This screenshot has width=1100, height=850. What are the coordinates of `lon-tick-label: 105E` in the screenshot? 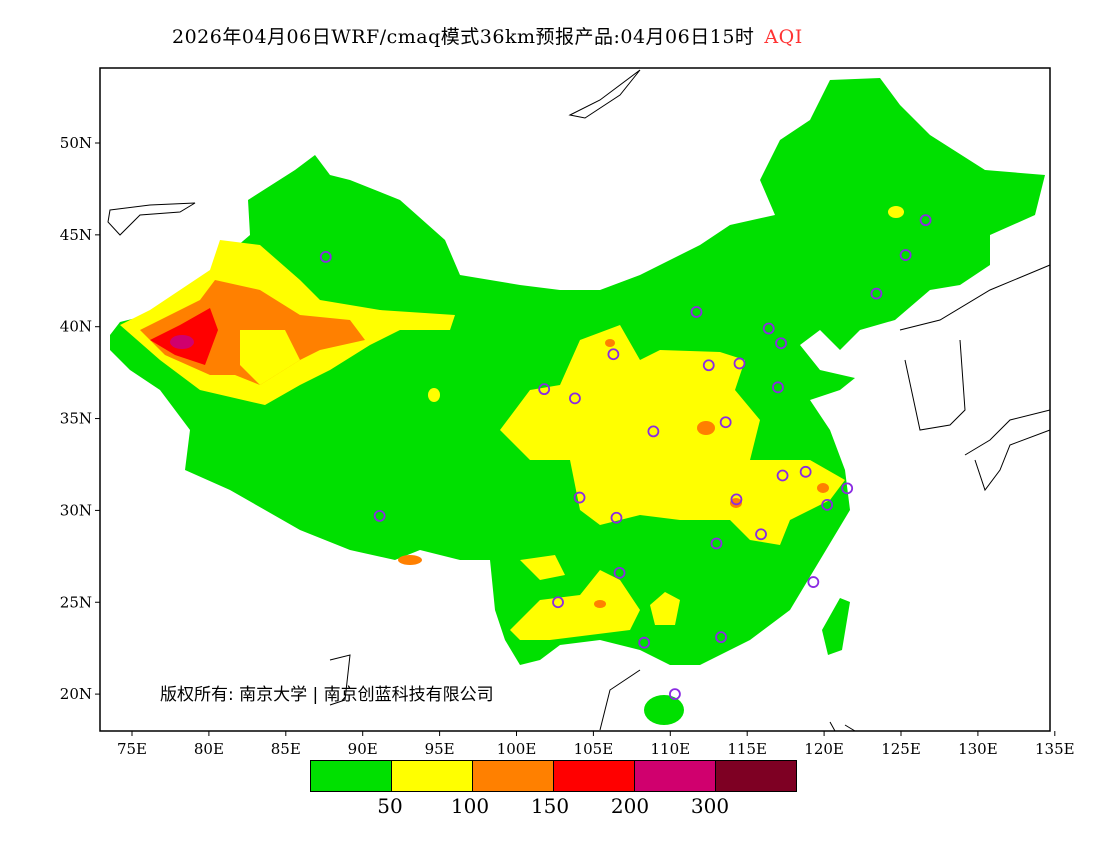 It's located at (594, 749).